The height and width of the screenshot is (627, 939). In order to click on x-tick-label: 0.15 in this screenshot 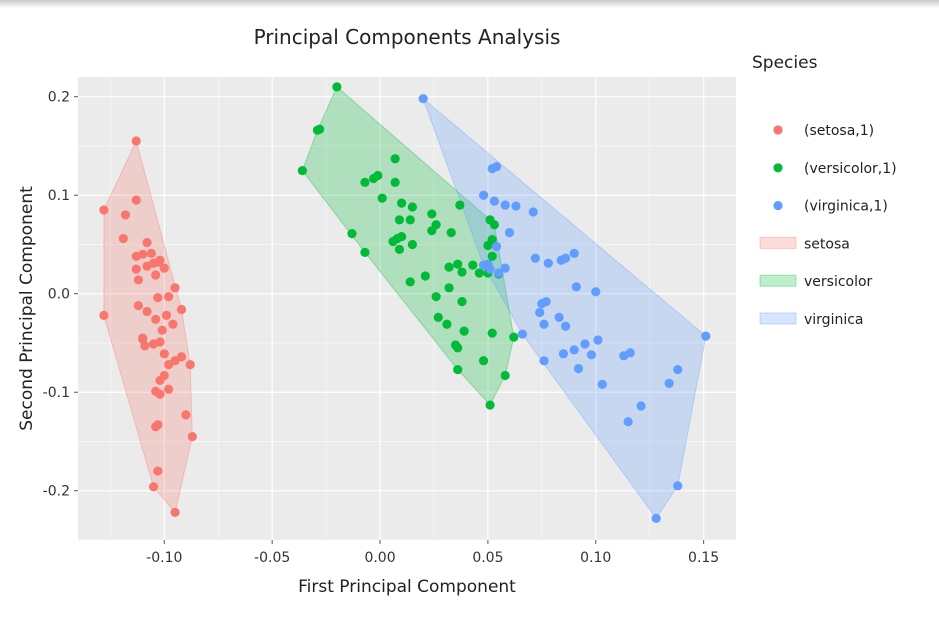, I will do `click(703, 558)`.